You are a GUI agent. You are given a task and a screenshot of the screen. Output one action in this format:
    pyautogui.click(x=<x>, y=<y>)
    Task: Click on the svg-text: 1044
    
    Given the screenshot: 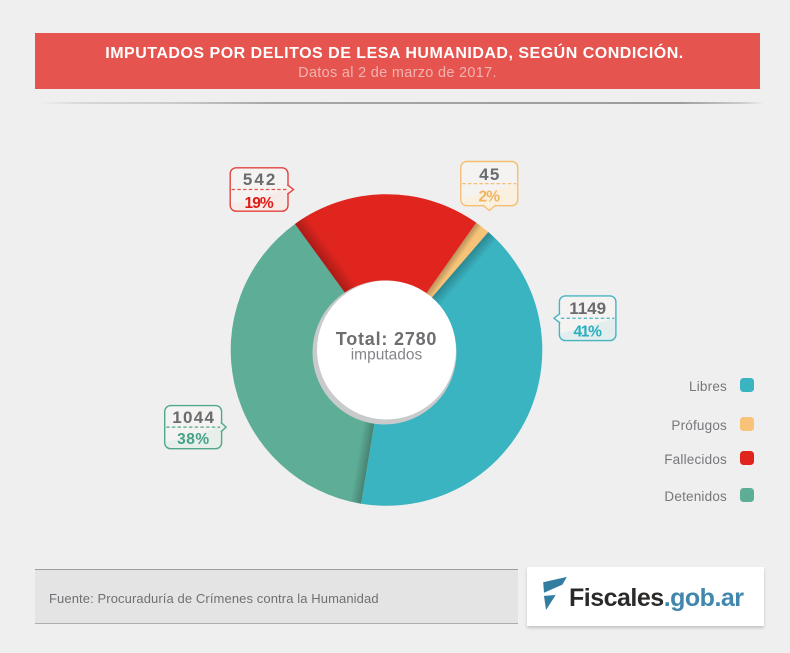 What is the action you would take?
    pyautogui.click(x=193, y=417)
    